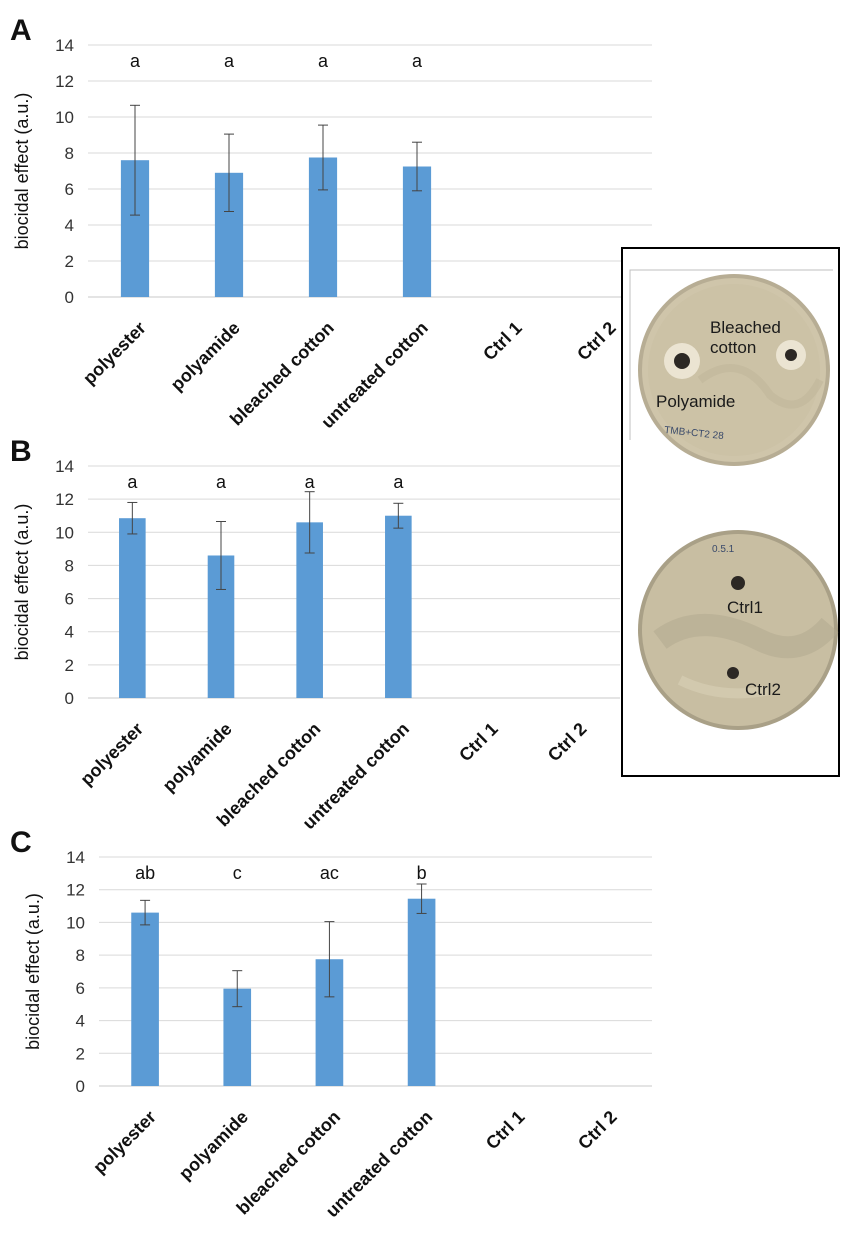 The height and width of the screenshot is (1233, 843). What do you see at coordinates (733, 673) in the screenshot?
I see `fabric-sample-ctrl2` at bounding box center [733, 673].